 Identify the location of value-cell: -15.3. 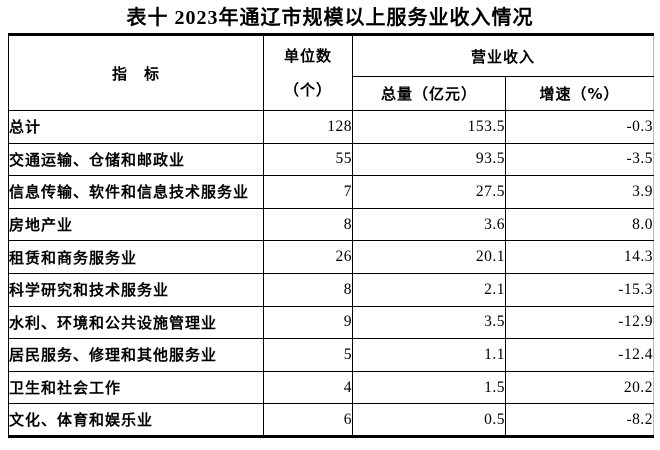
(579, 289).